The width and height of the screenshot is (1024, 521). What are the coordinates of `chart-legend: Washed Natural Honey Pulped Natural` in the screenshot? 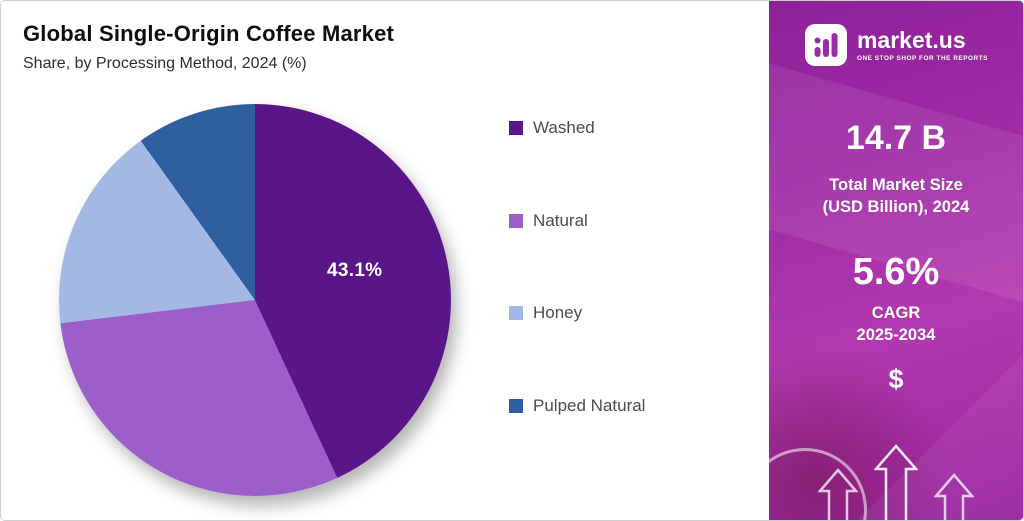 It's located at (577, 267).